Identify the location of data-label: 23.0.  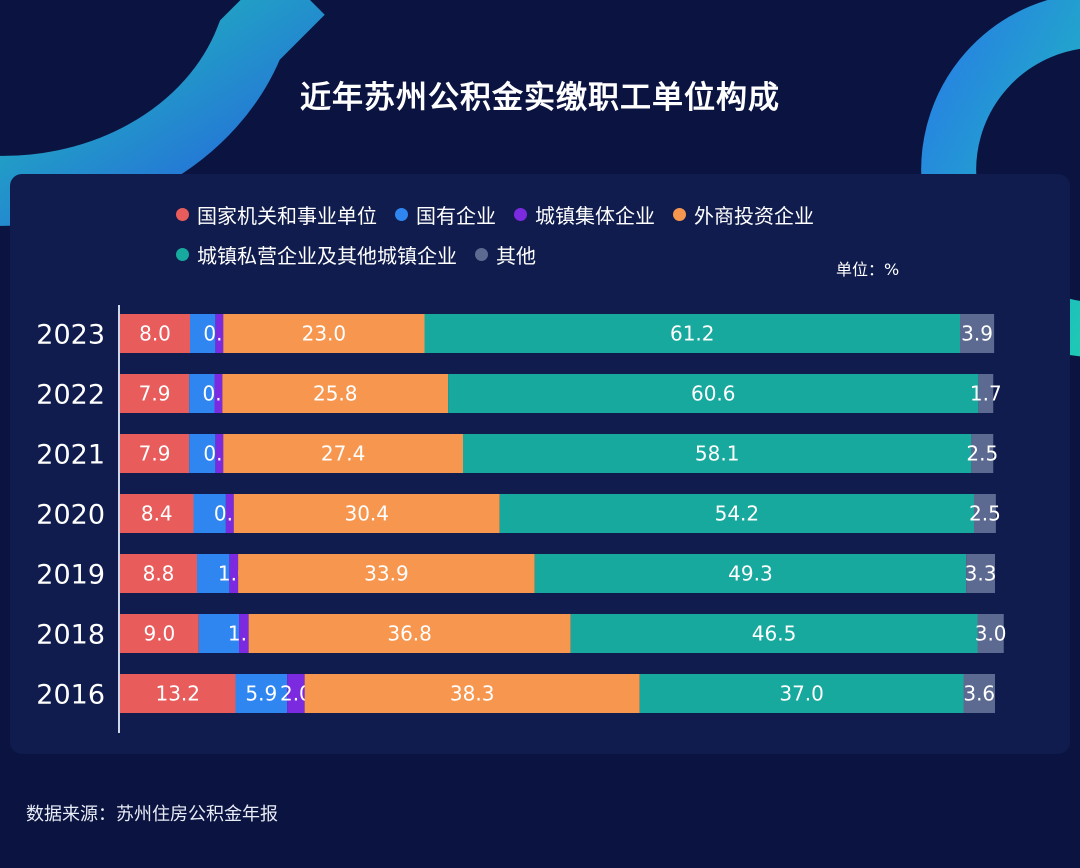
(324, 334).